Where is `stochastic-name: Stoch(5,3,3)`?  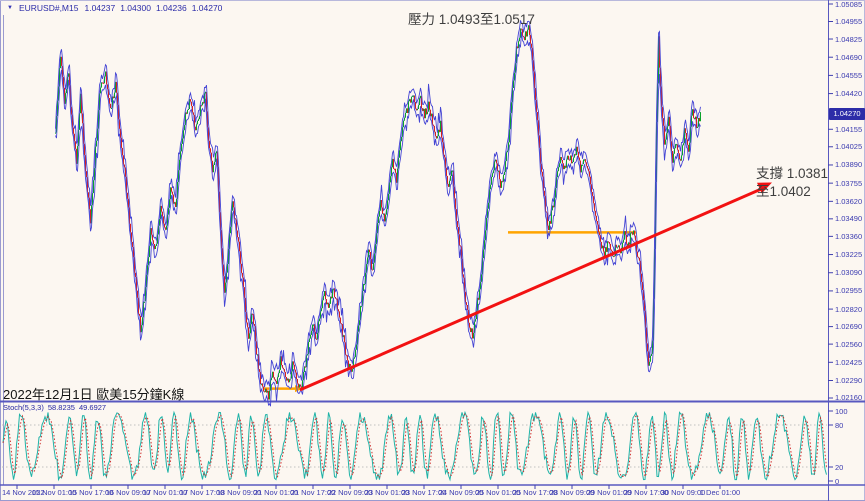 stochastic-name: Stoch(5,3,3) is located at coordinates (23, 407).